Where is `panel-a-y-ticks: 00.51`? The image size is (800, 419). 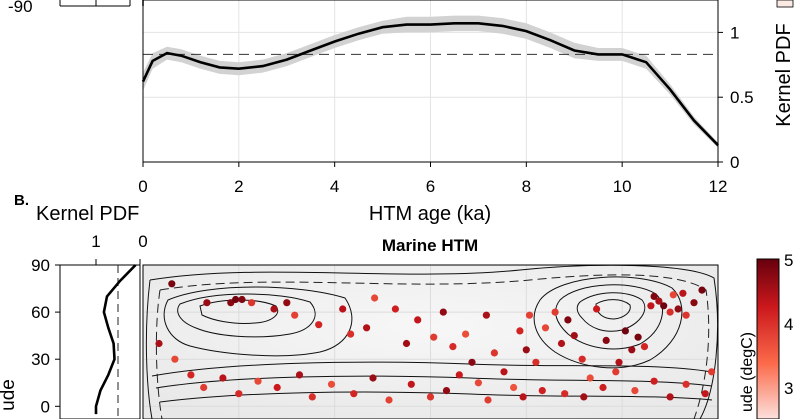
panel-a-y-ticks: 00.51 is located at coordinates (736, 97).